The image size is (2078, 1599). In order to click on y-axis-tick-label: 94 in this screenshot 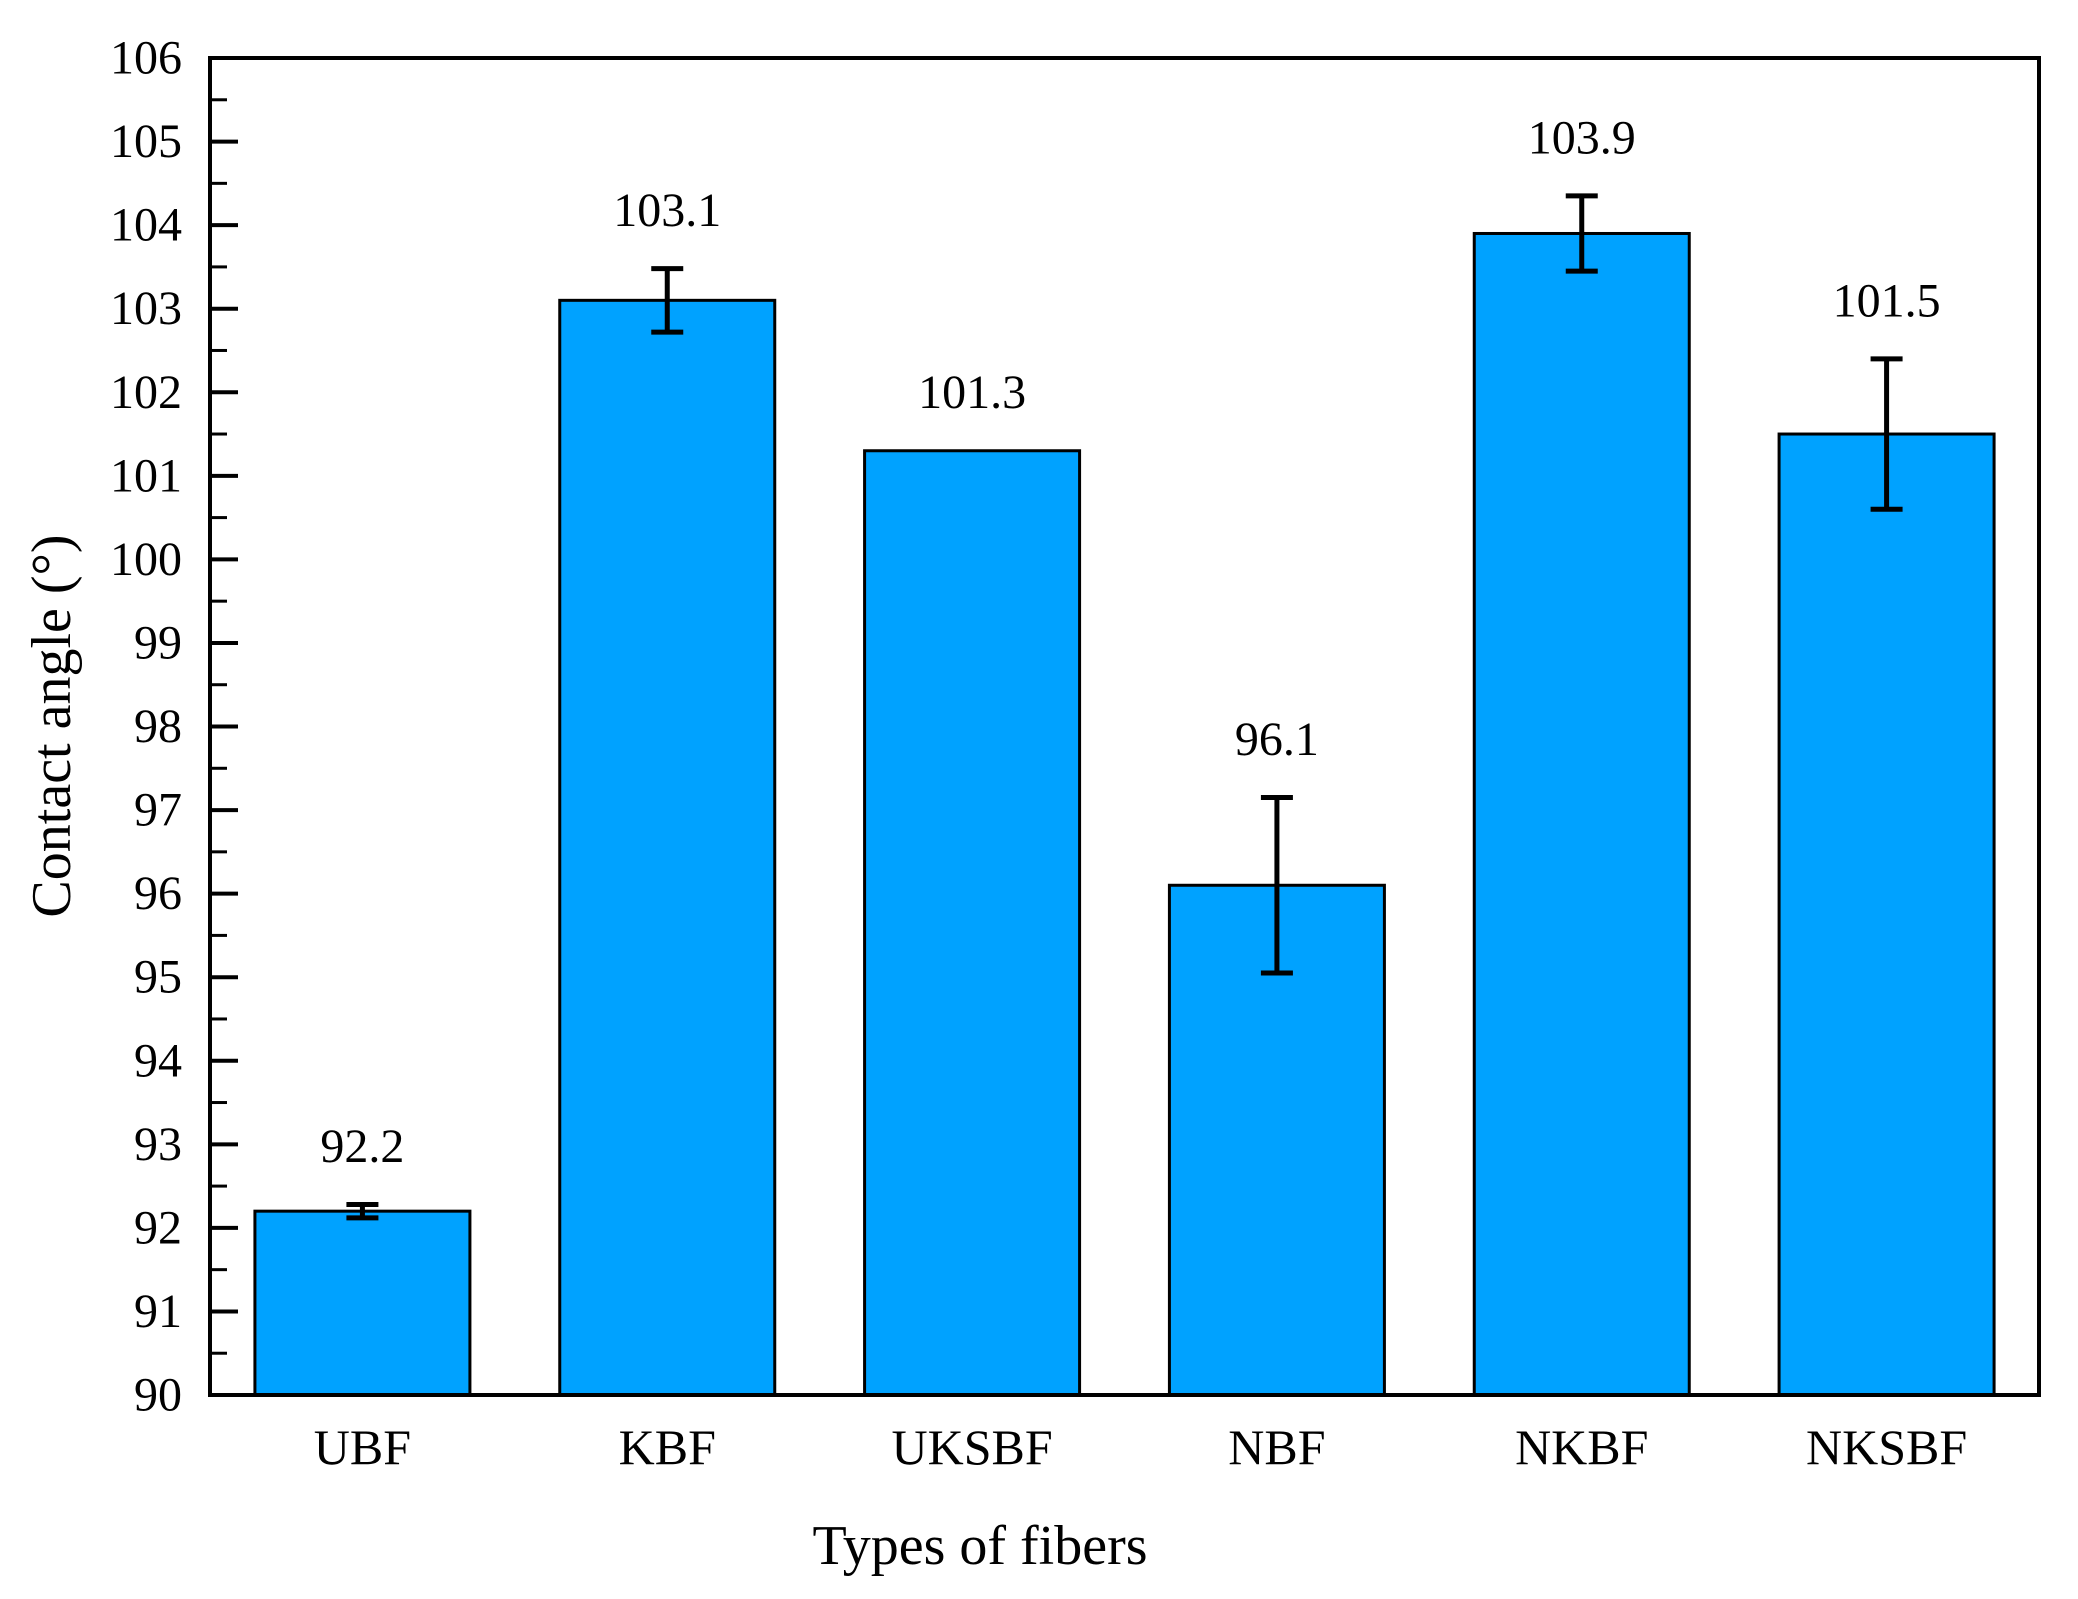, I will do `click(158, 1060)`.